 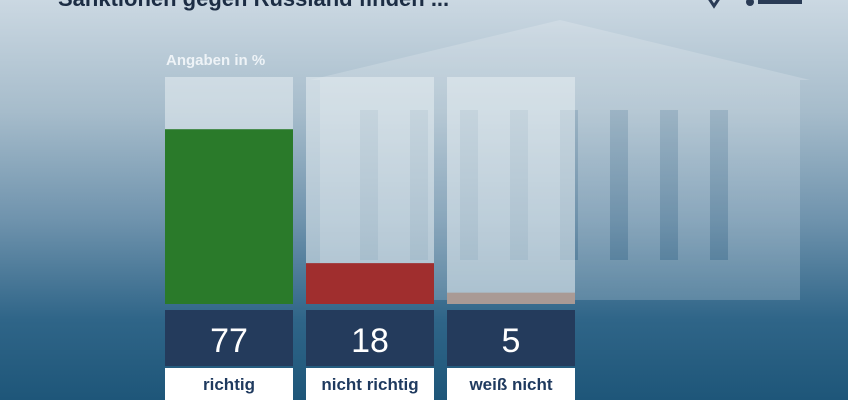 I want to click on category-label: richtig, so click(x=229, y=384).